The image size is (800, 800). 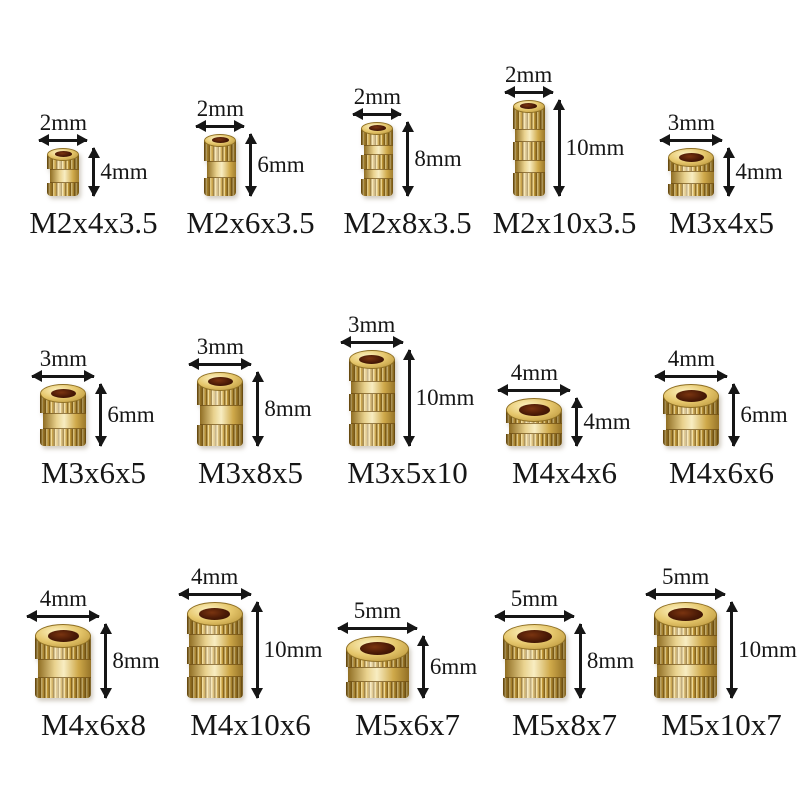 I want to click on part-number-label: M2x4x3.5, so click(x=93, y=222).